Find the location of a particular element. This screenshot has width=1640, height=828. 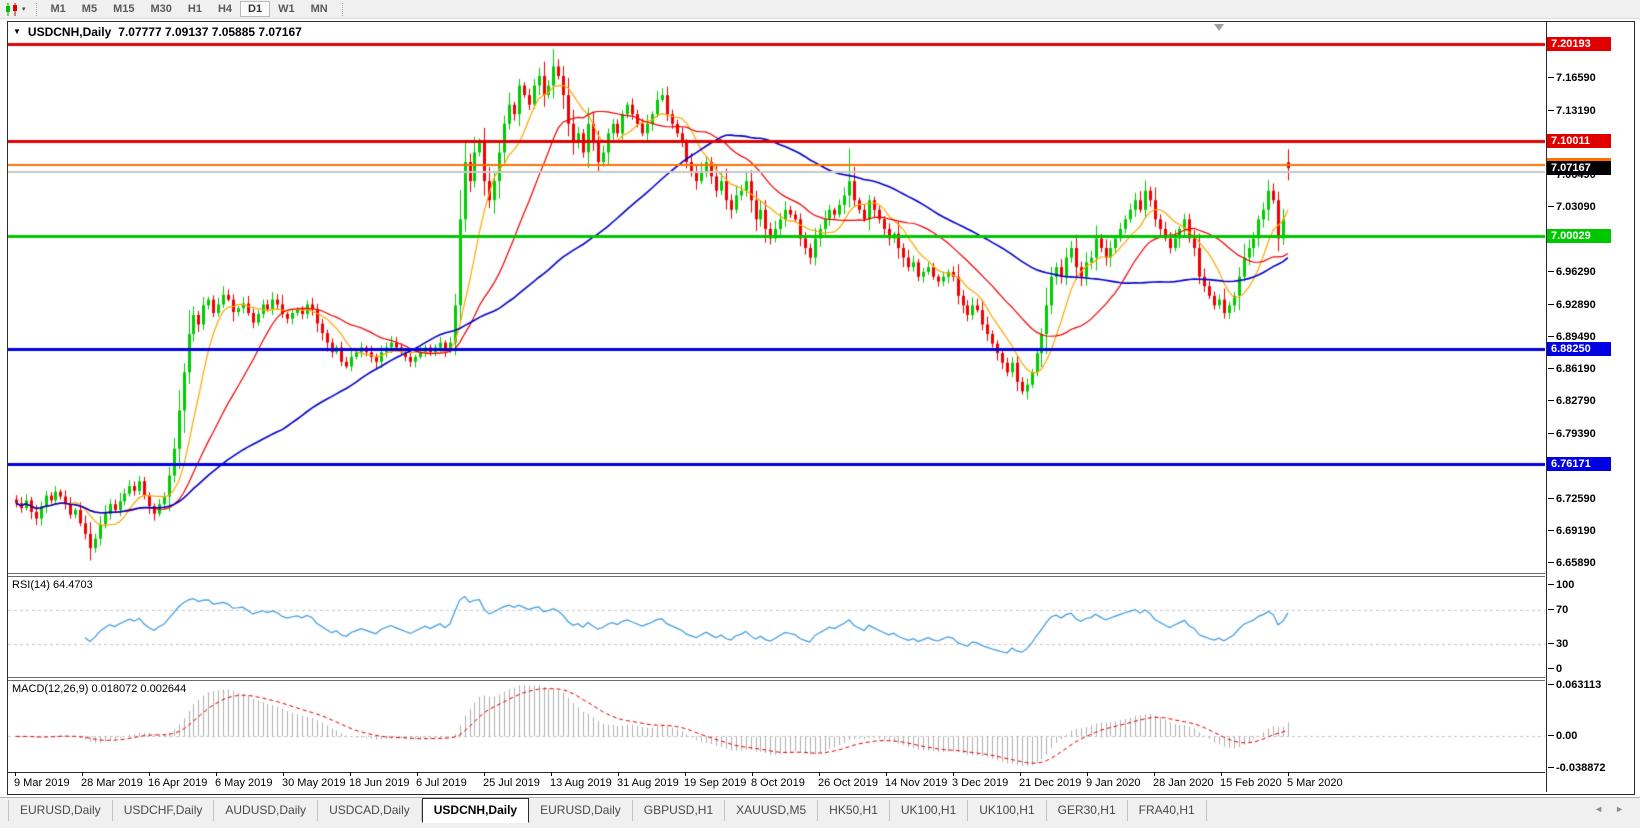

date-label: 13 Aug 2019 is located at coordinates (581, 780).